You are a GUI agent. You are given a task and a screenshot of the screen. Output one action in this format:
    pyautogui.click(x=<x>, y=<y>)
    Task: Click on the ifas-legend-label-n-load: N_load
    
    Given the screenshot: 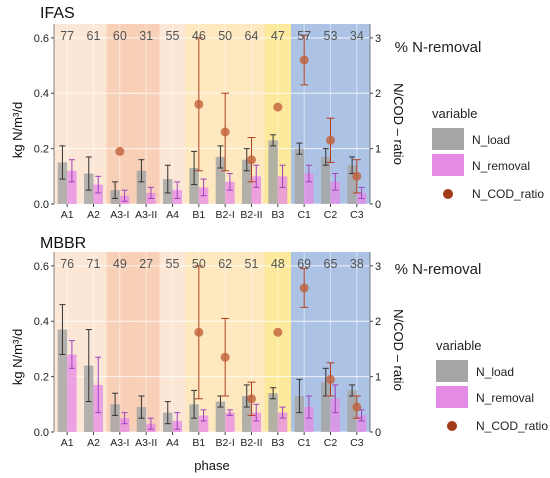 What is the action you would take?
    pyautogui.click(x=491, y=140)
    